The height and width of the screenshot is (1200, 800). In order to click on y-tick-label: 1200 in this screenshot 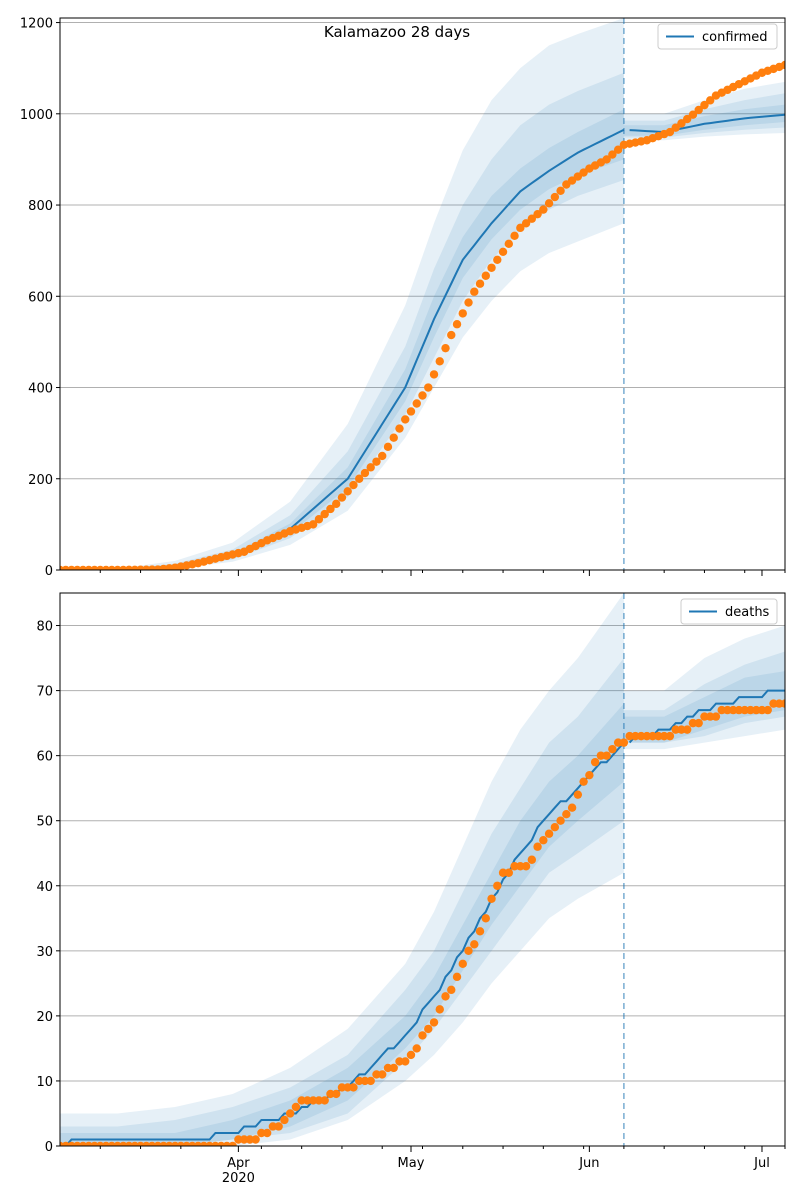, I will do `click(36, 24)`.